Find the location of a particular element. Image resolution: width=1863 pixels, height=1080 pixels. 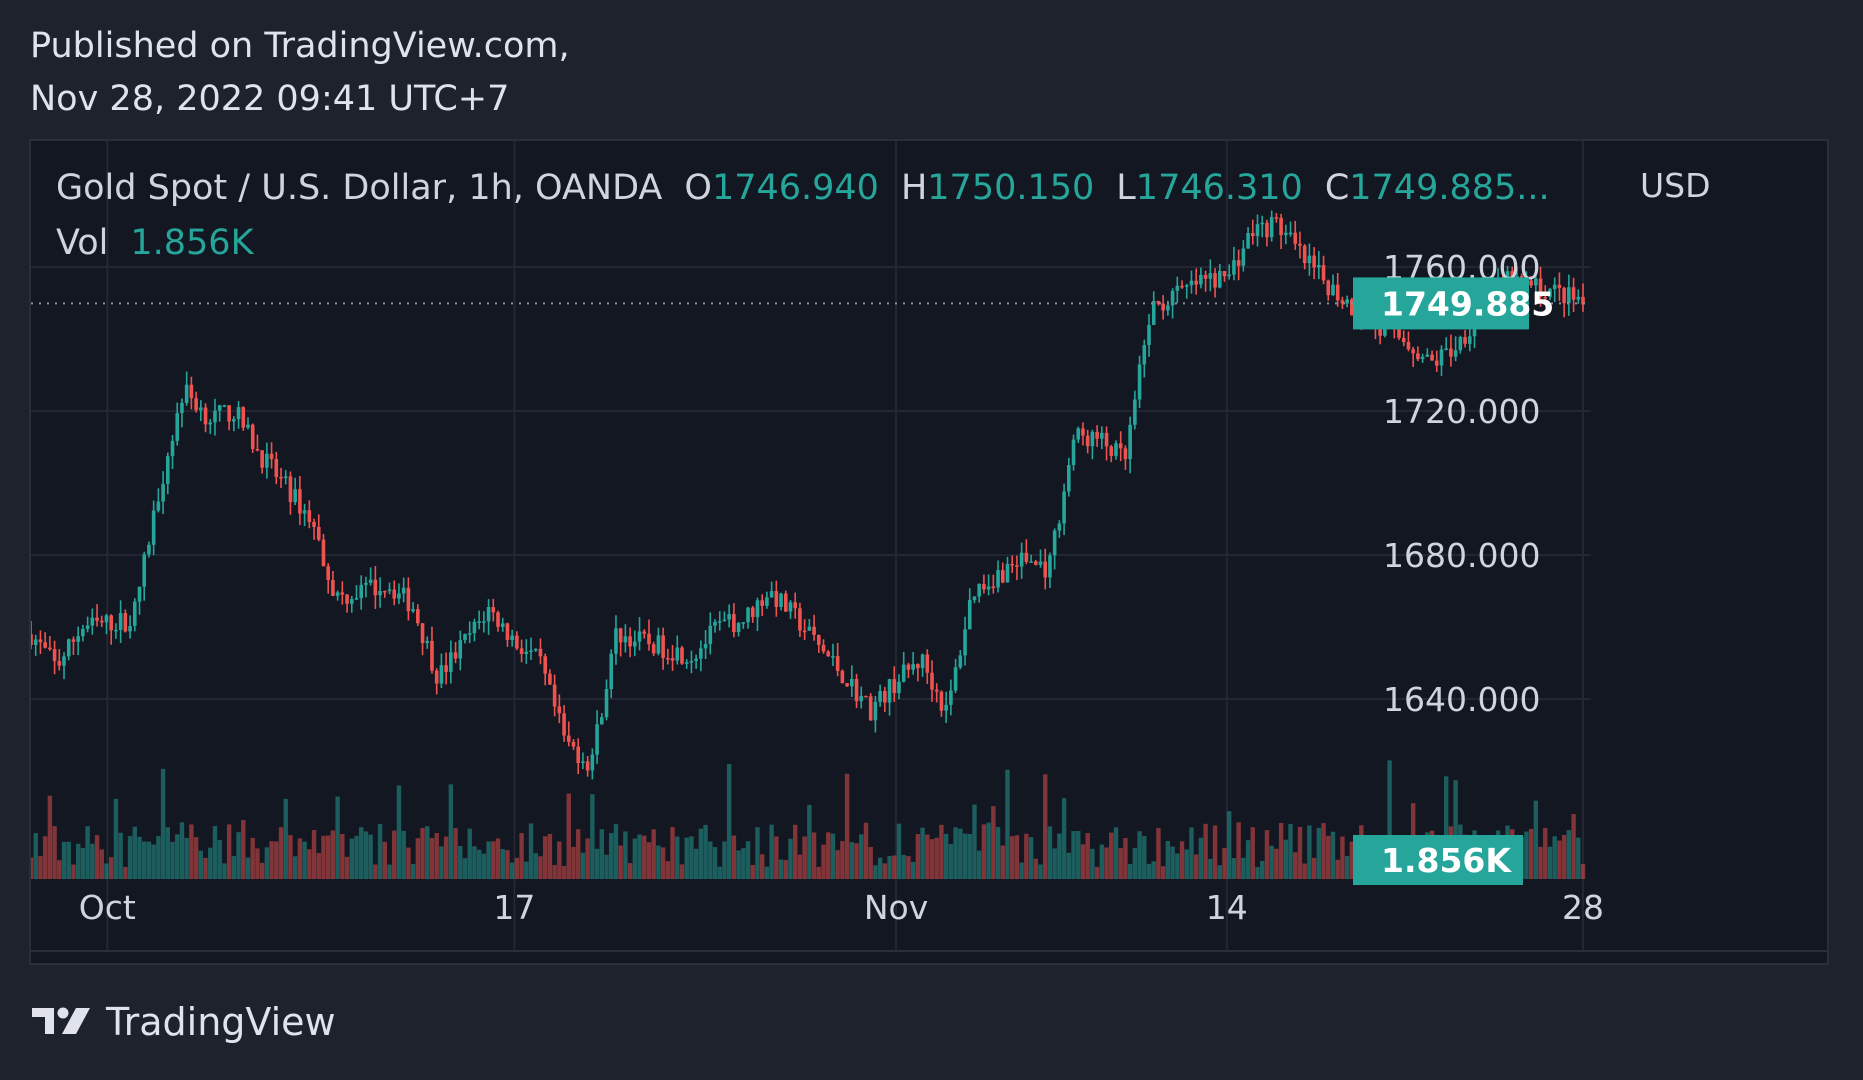

tradingview-logo-icon is located at coordinates (62, 1021).